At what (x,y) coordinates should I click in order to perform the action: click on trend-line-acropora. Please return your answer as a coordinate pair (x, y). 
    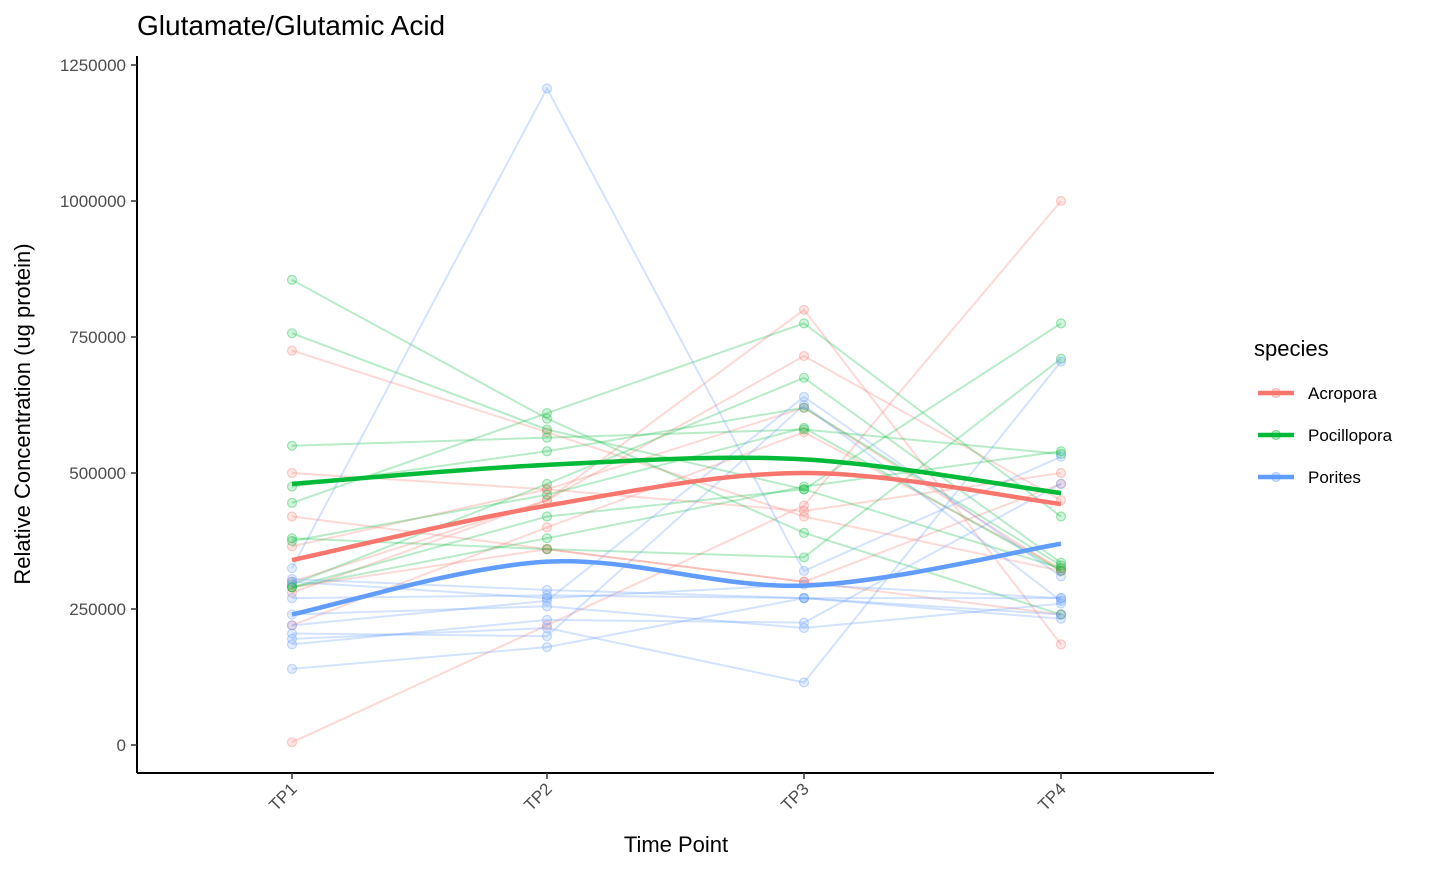
    Looking at the image, I should click on (676, 516).